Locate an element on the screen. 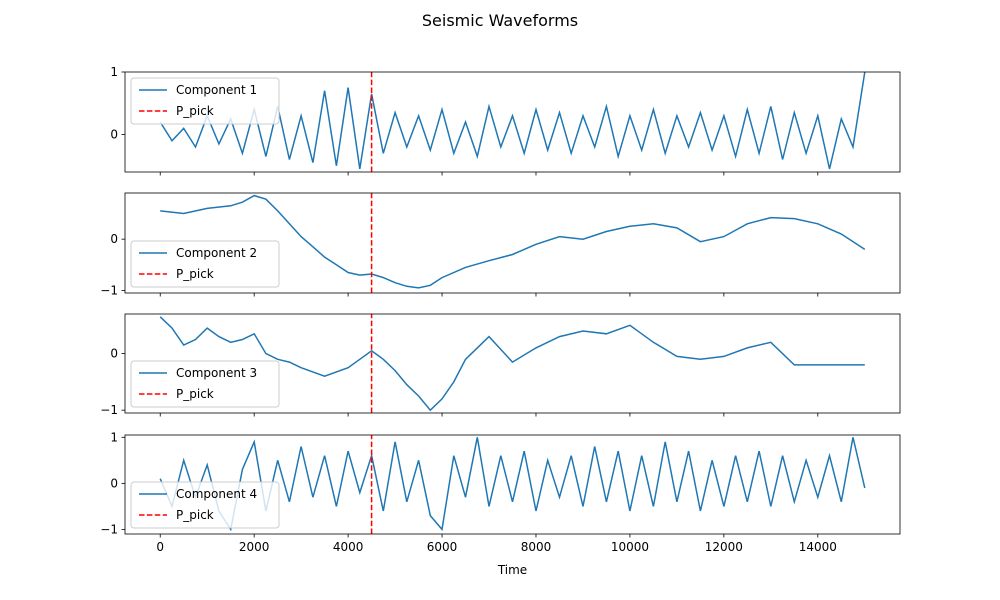 This screenshot has width=1000, height=600. legend-3: Component 3 P_pick is located at coordinates (205, 384).